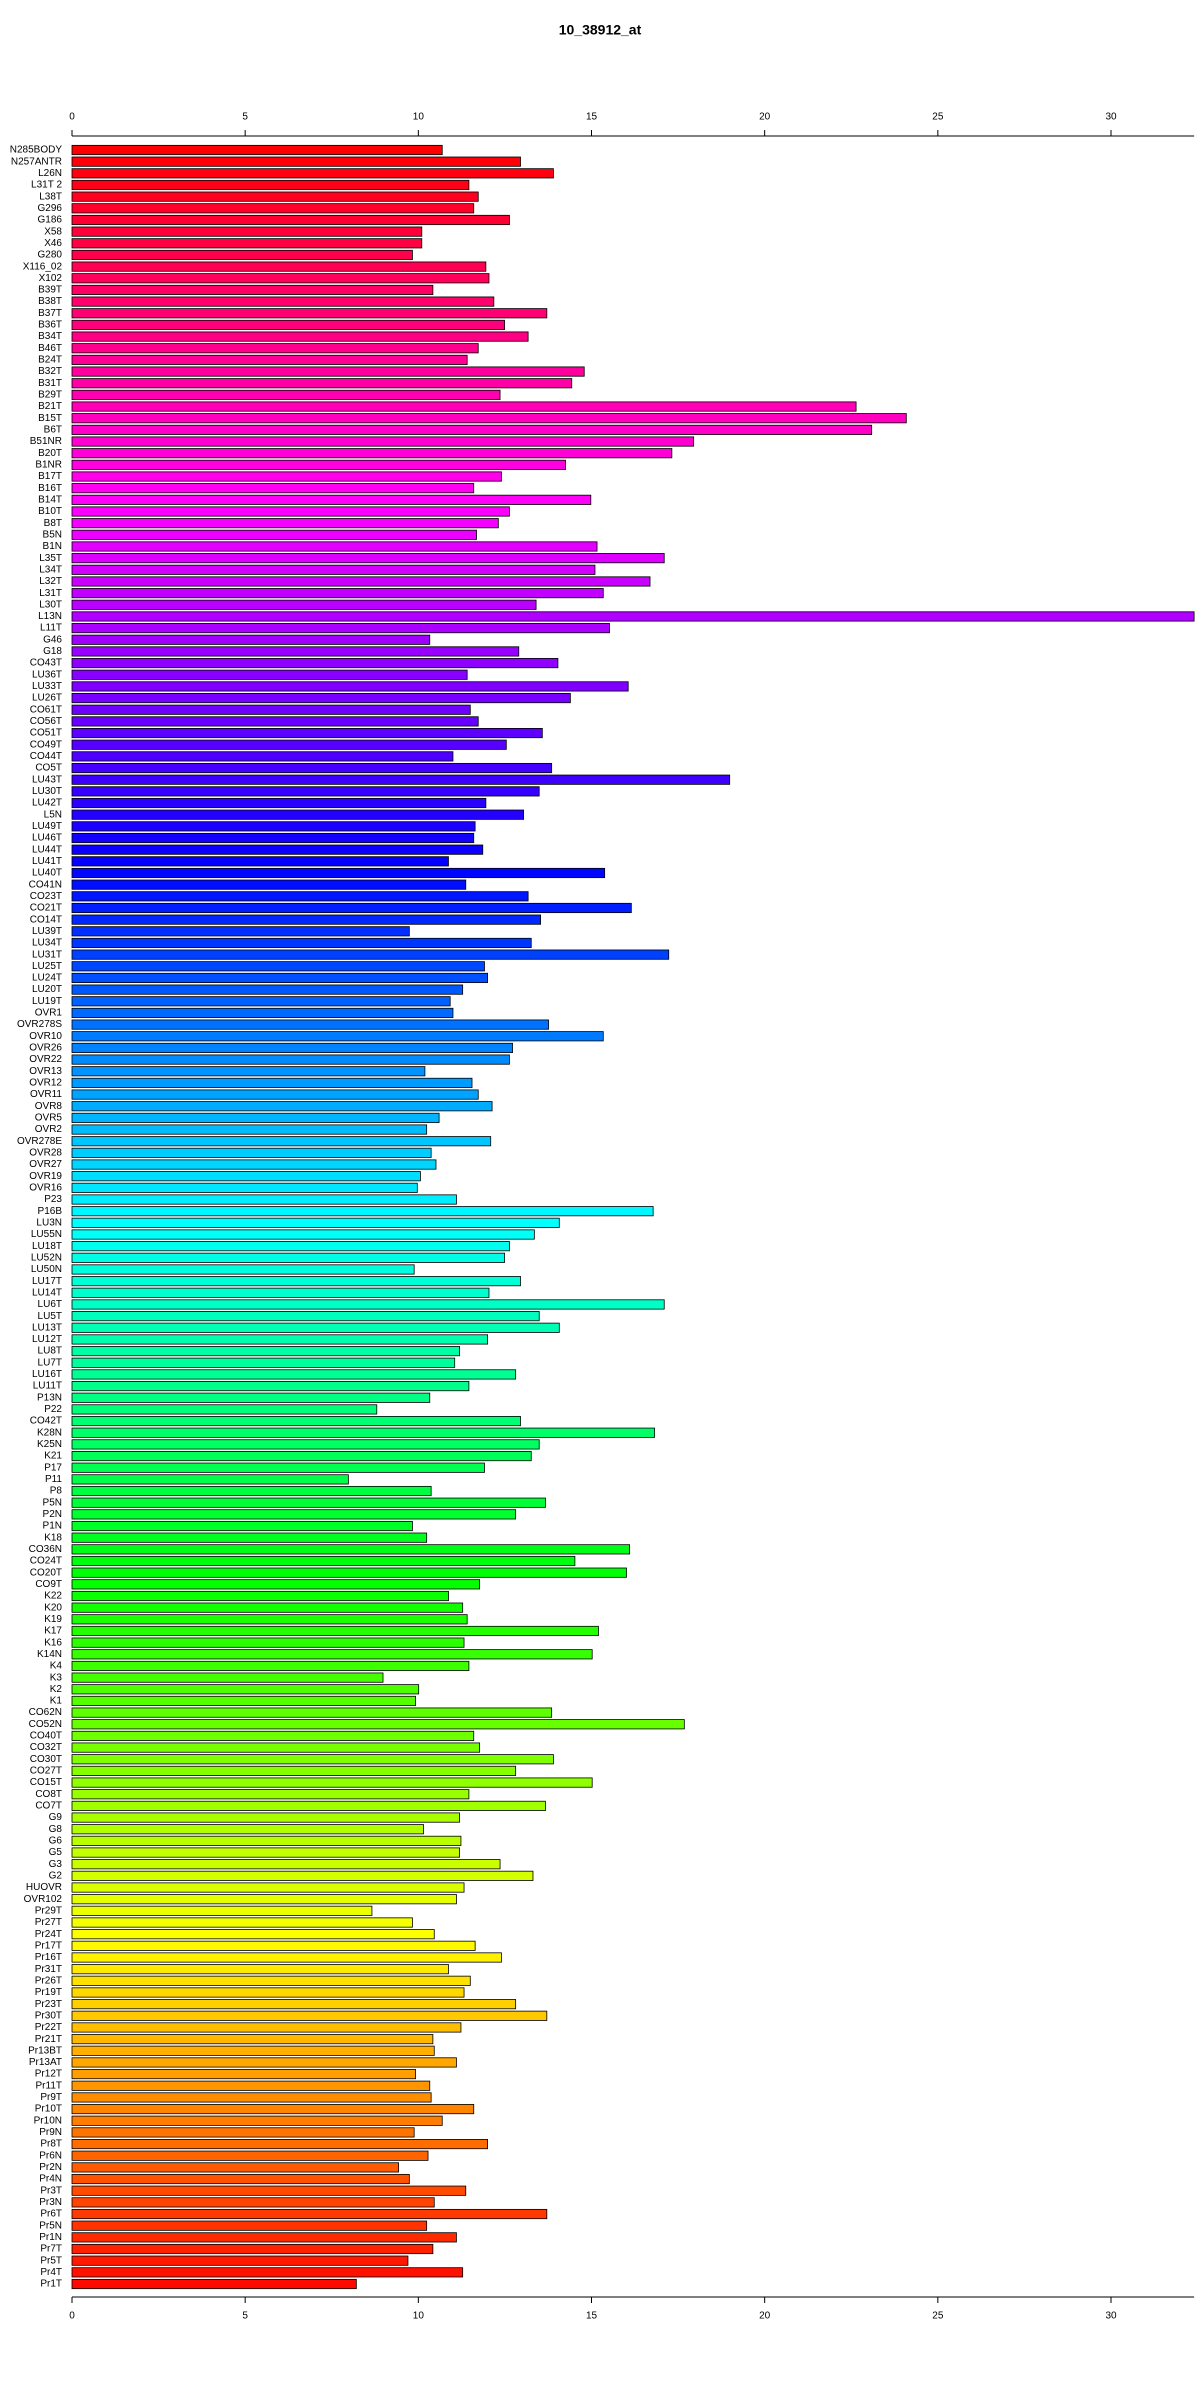  I want to click on y-tick-label: OVR27, so click(45, 1164).